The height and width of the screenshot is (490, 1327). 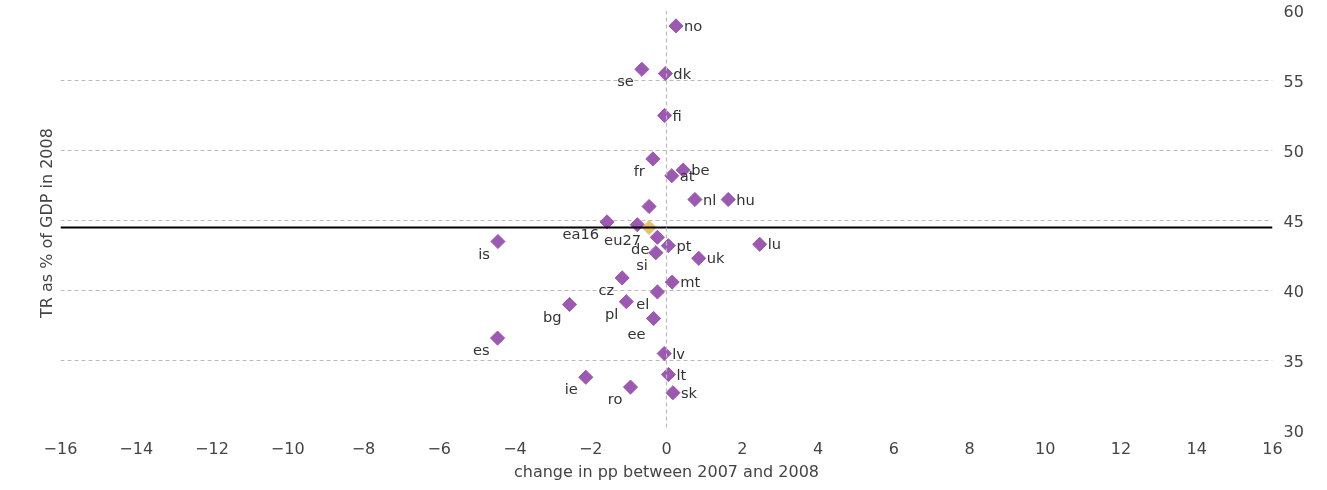 I want to click on y-tick-label: 35, so click(x=1293, y=361).